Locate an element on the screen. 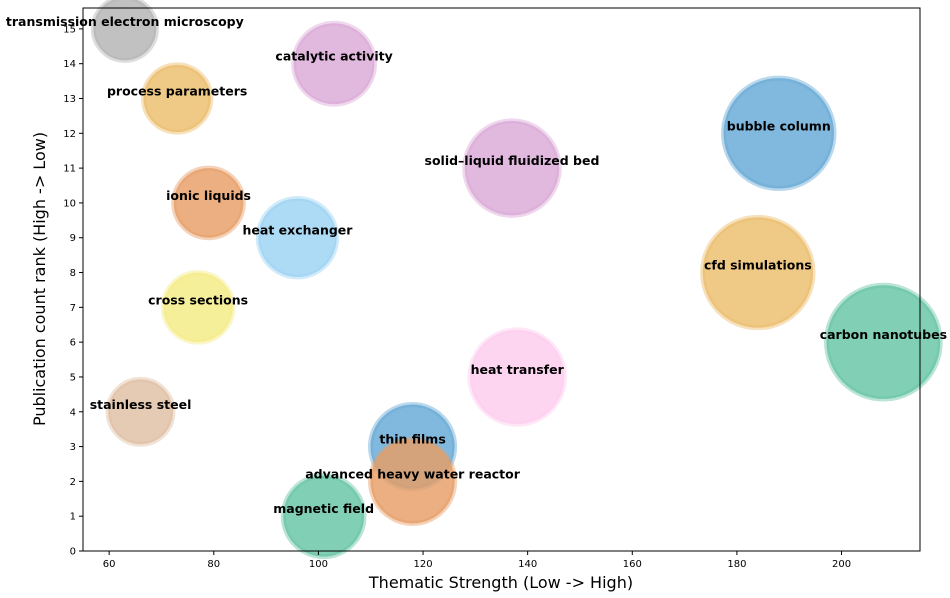 The image size is (950, 598). bubble-label: magnetic field is located at coordinates (323, 508).